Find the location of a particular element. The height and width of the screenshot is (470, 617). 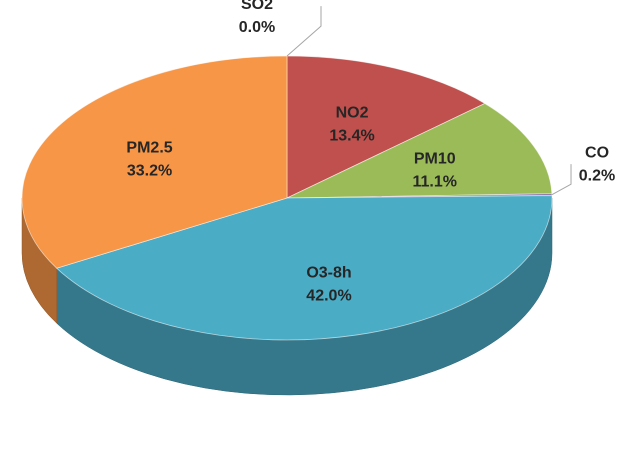

slice-value: 11.1% is located at coordinates (434, 182).